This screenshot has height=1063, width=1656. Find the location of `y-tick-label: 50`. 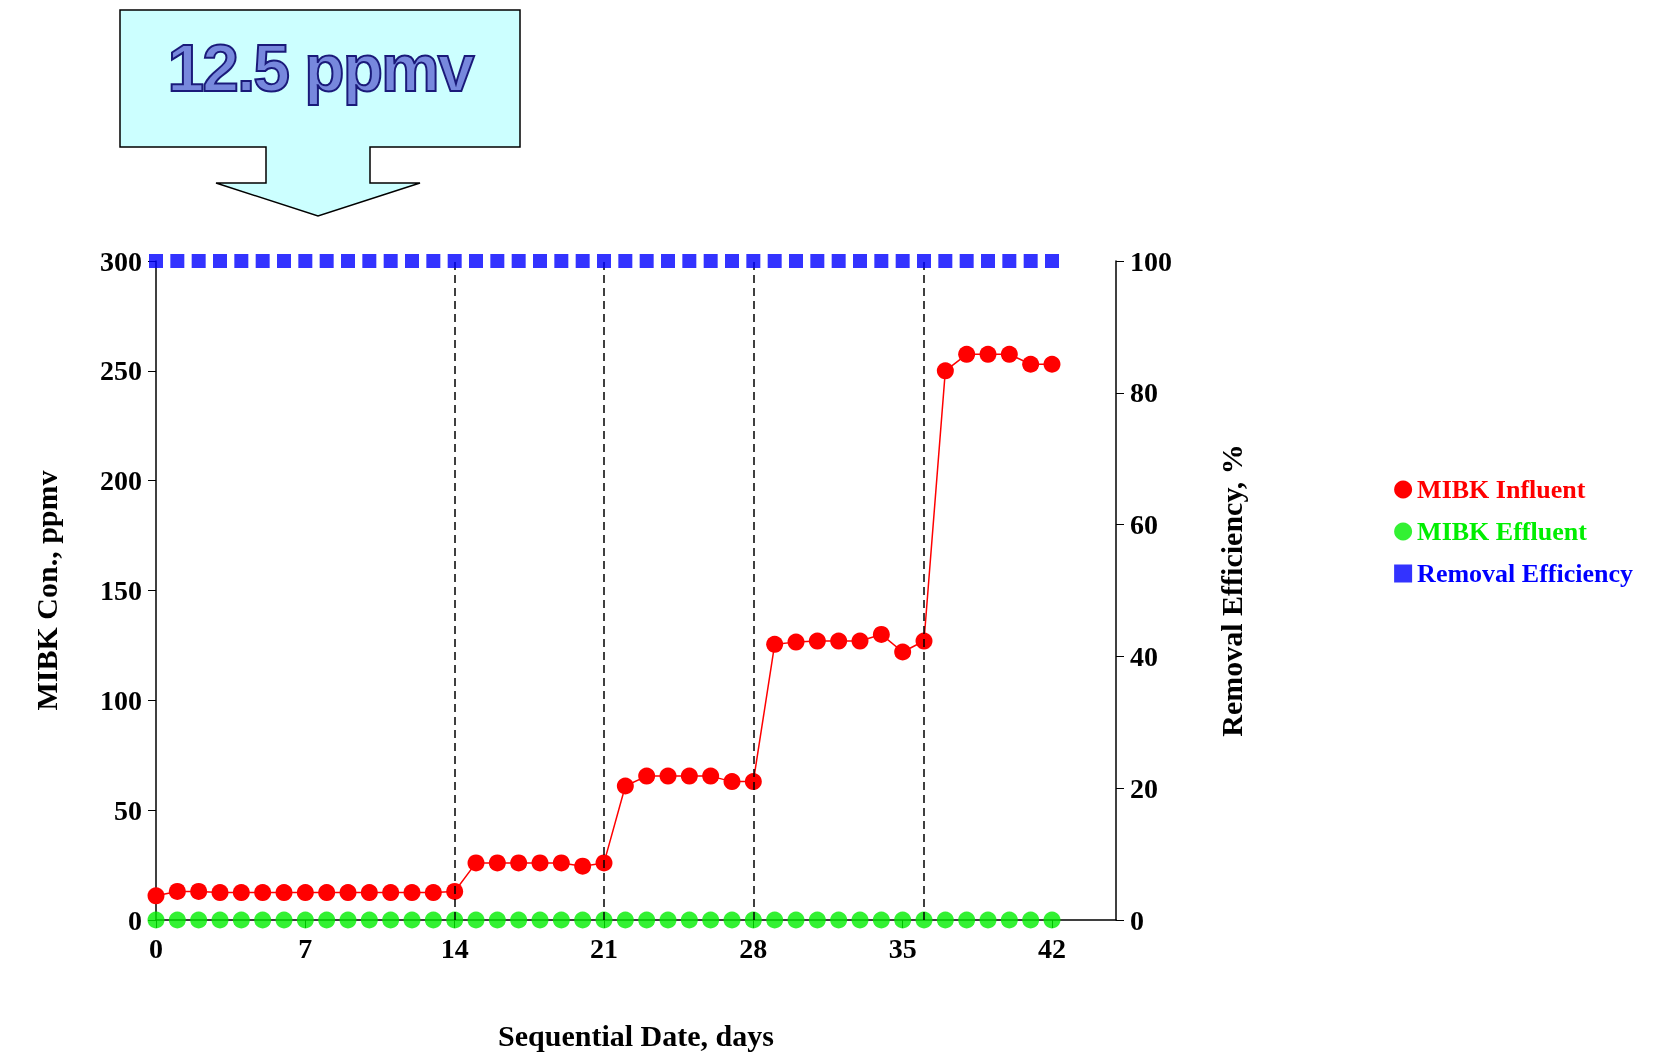

y-tick-label: 50 is located at coordinates (128, 810).